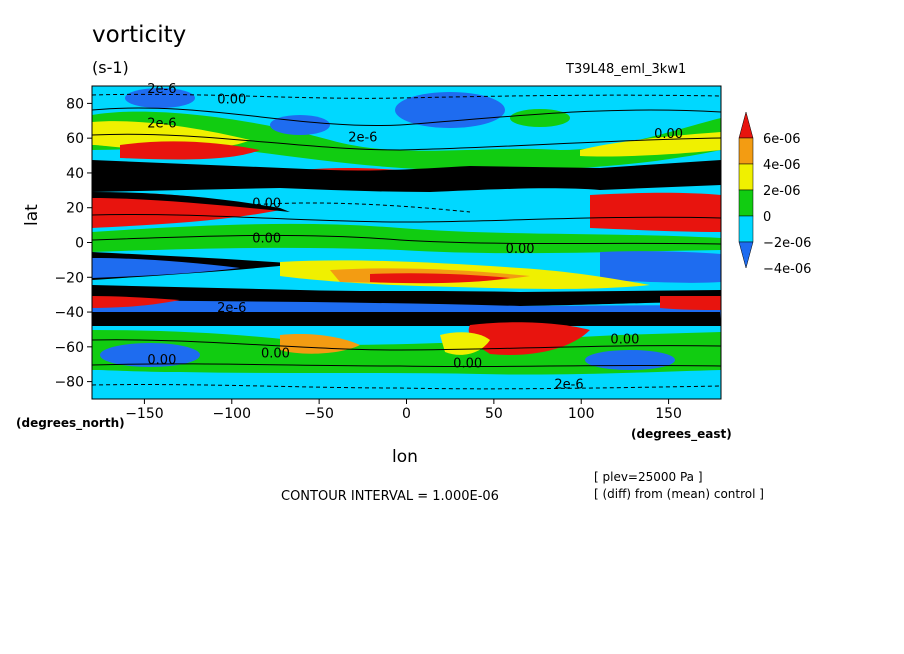  Describe the element at coordinates (787, 243) in the screenshot. I see `colorbar-label: −2e-06` at that location.